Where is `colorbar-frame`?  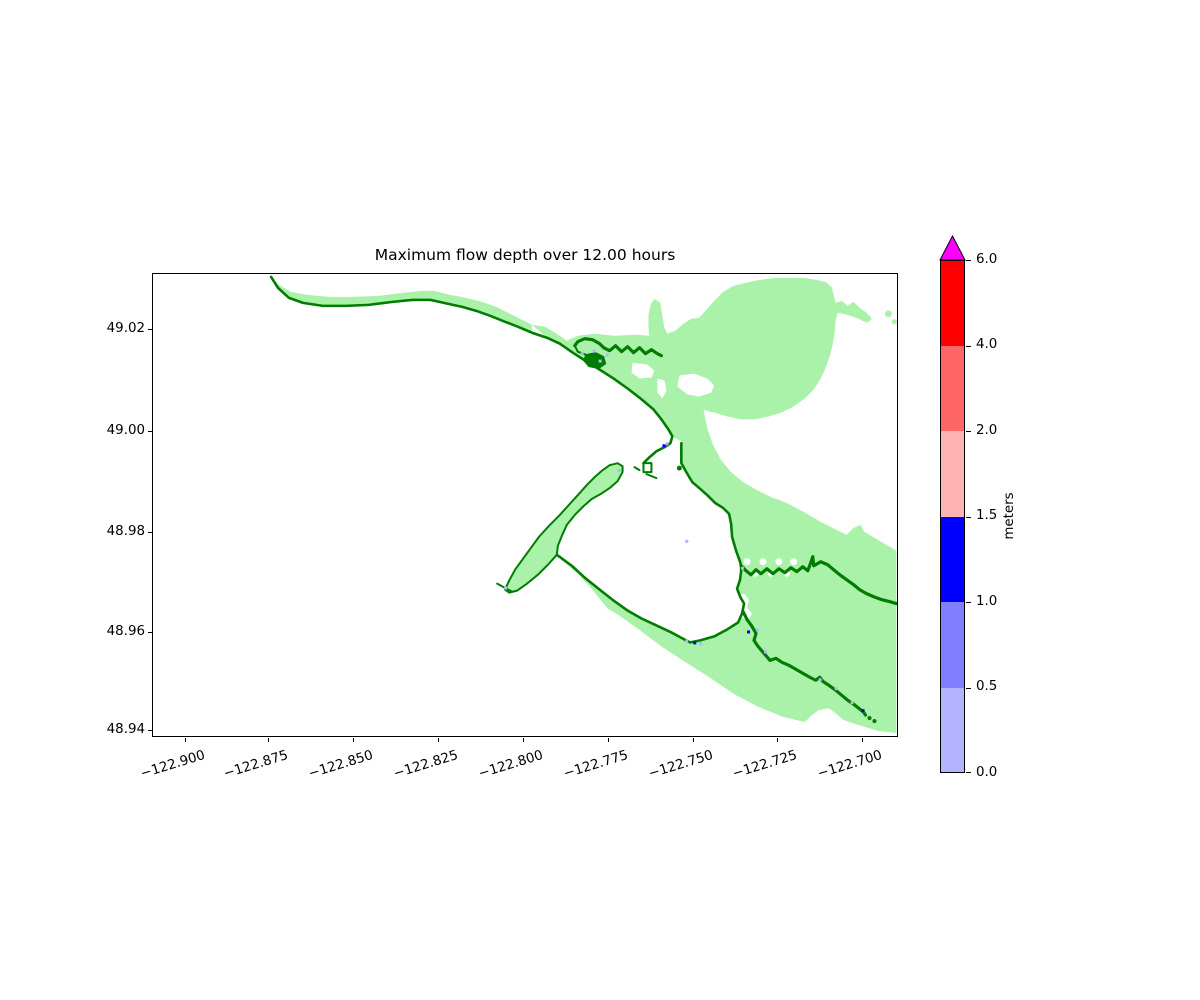 colorbar-frame is located at coordinates (952, 516).